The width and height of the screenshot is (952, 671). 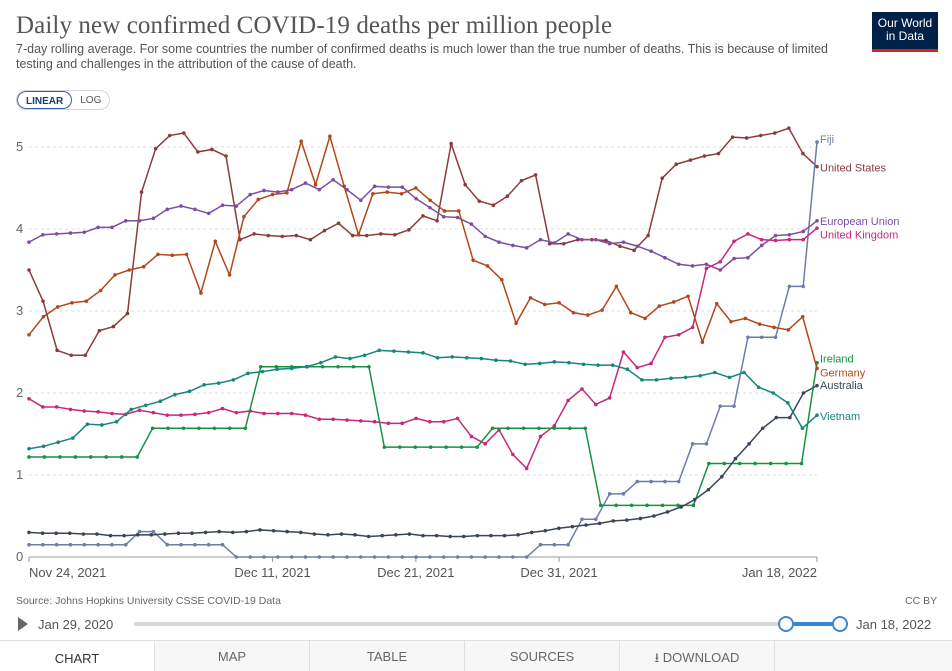 I want to click on tab-chart: CHART, so click(x=77, y=656).